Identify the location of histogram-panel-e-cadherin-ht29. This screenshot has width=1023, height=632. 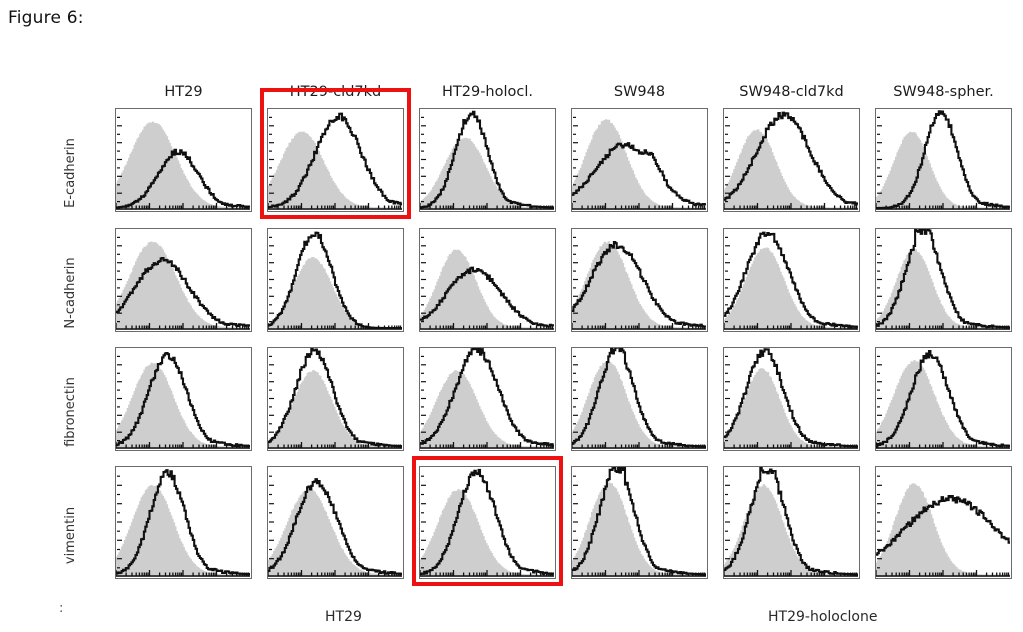
(183, 160).